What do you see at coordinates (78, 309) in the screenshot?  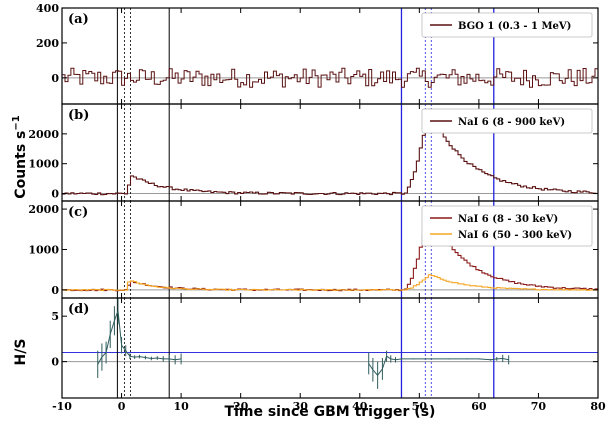 I see `panel-3-label: (d)` at bounding box center [78, 309].